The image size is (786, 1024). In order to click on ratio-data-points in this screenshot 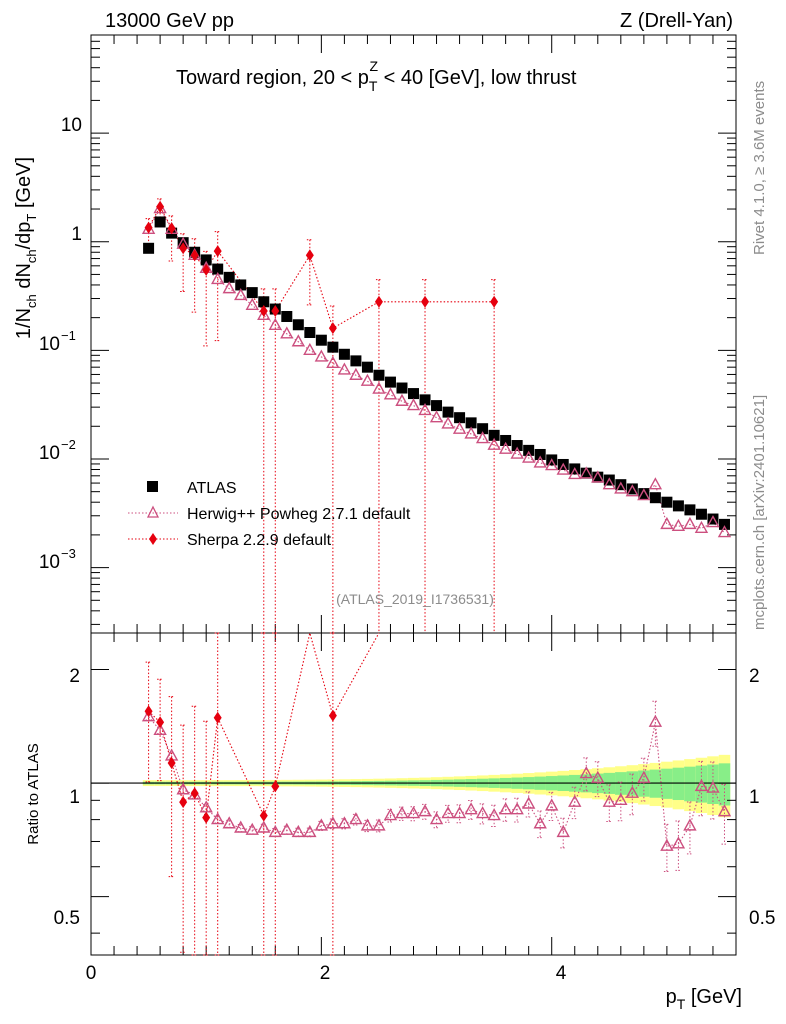, I will do `click(436, 778)`.